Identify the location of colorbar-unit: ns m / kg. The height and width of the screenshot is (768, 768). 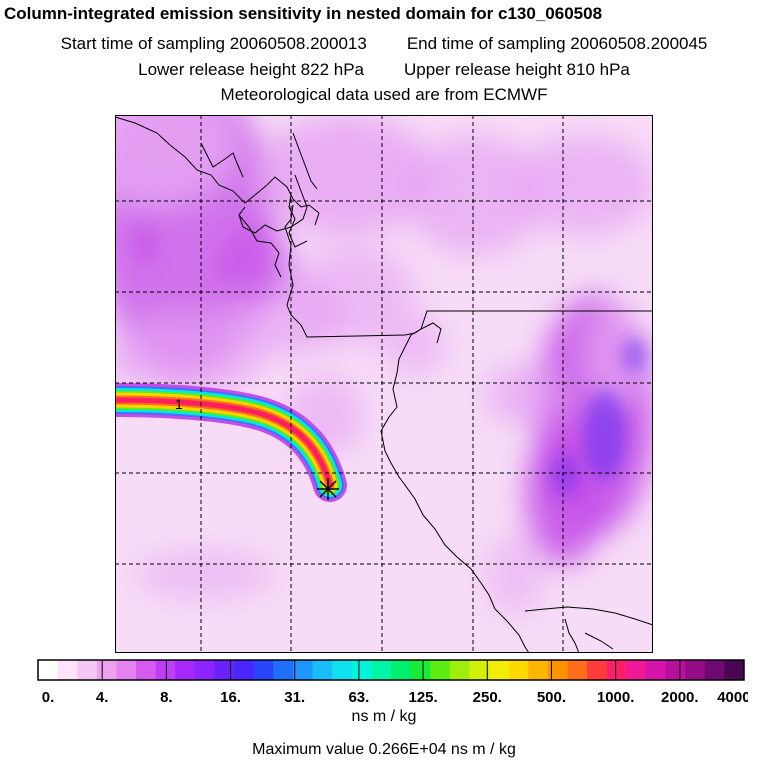
(384, 716).